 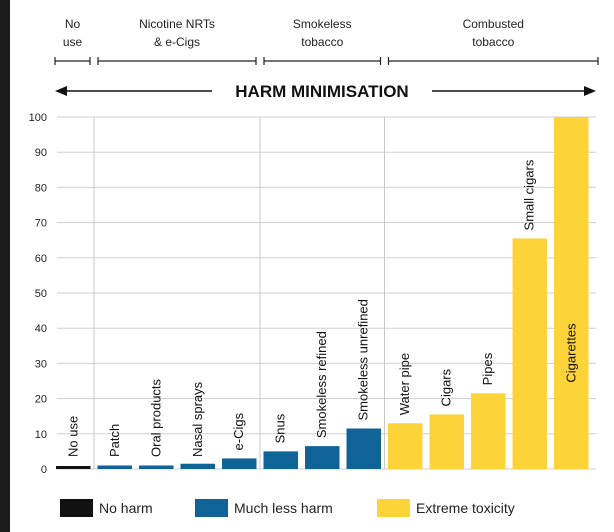 I want to click on y-tick-label: 10, so click(x=41, y=435).